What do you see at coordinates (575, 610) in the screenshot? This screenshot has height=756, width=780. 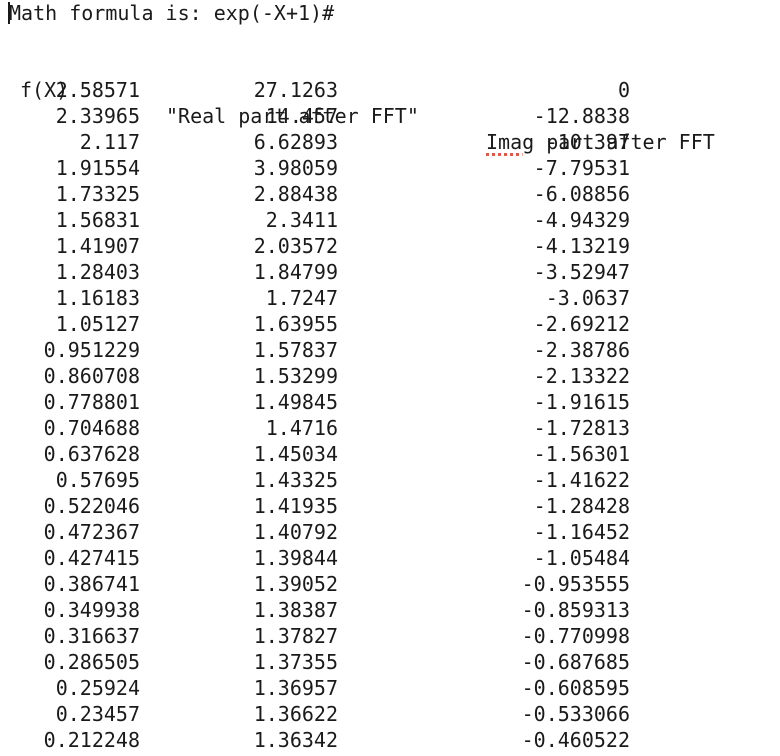 I see `cell-imag: -0.859313` at bounding box center [575, 610].